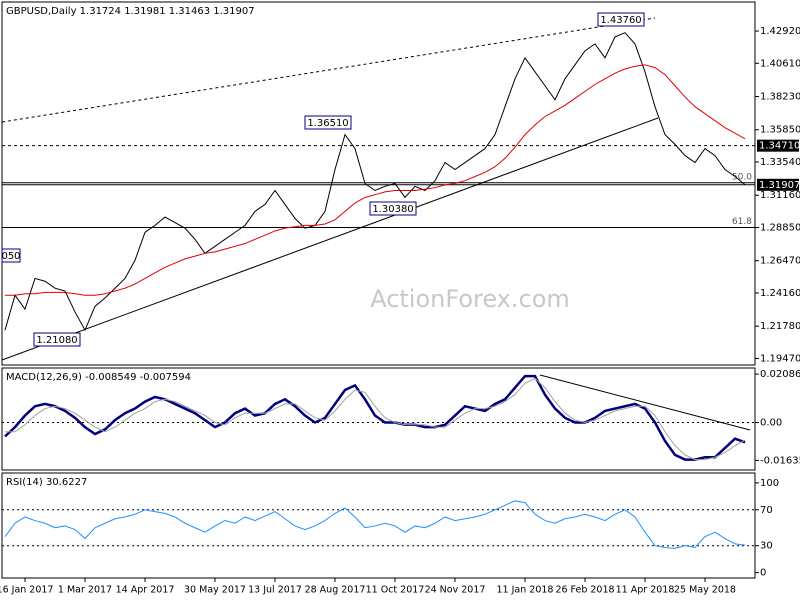 The width and height of the screenshot is (800, 600). I want to click on y-tick-label: 1.38230, so click(780, 97).